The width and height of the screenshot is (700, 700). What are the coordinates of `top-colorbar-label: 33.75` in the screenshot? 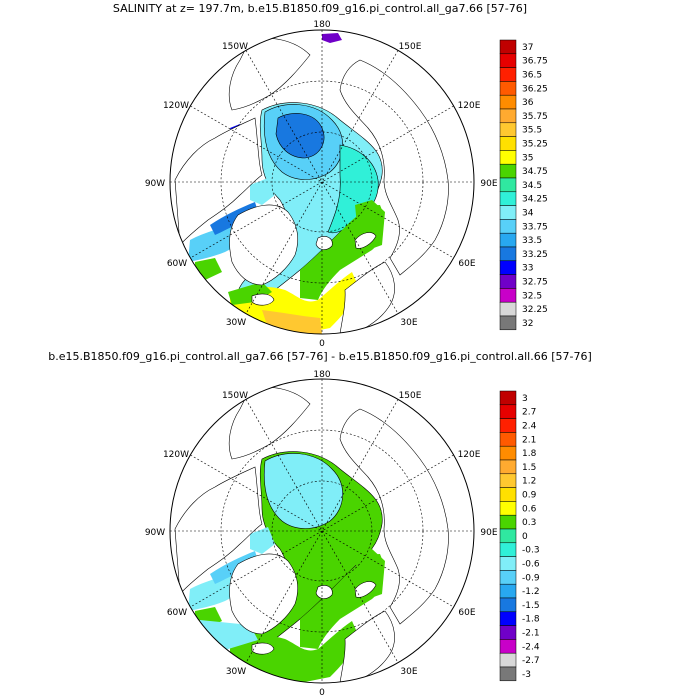 It's located at (535, 227).